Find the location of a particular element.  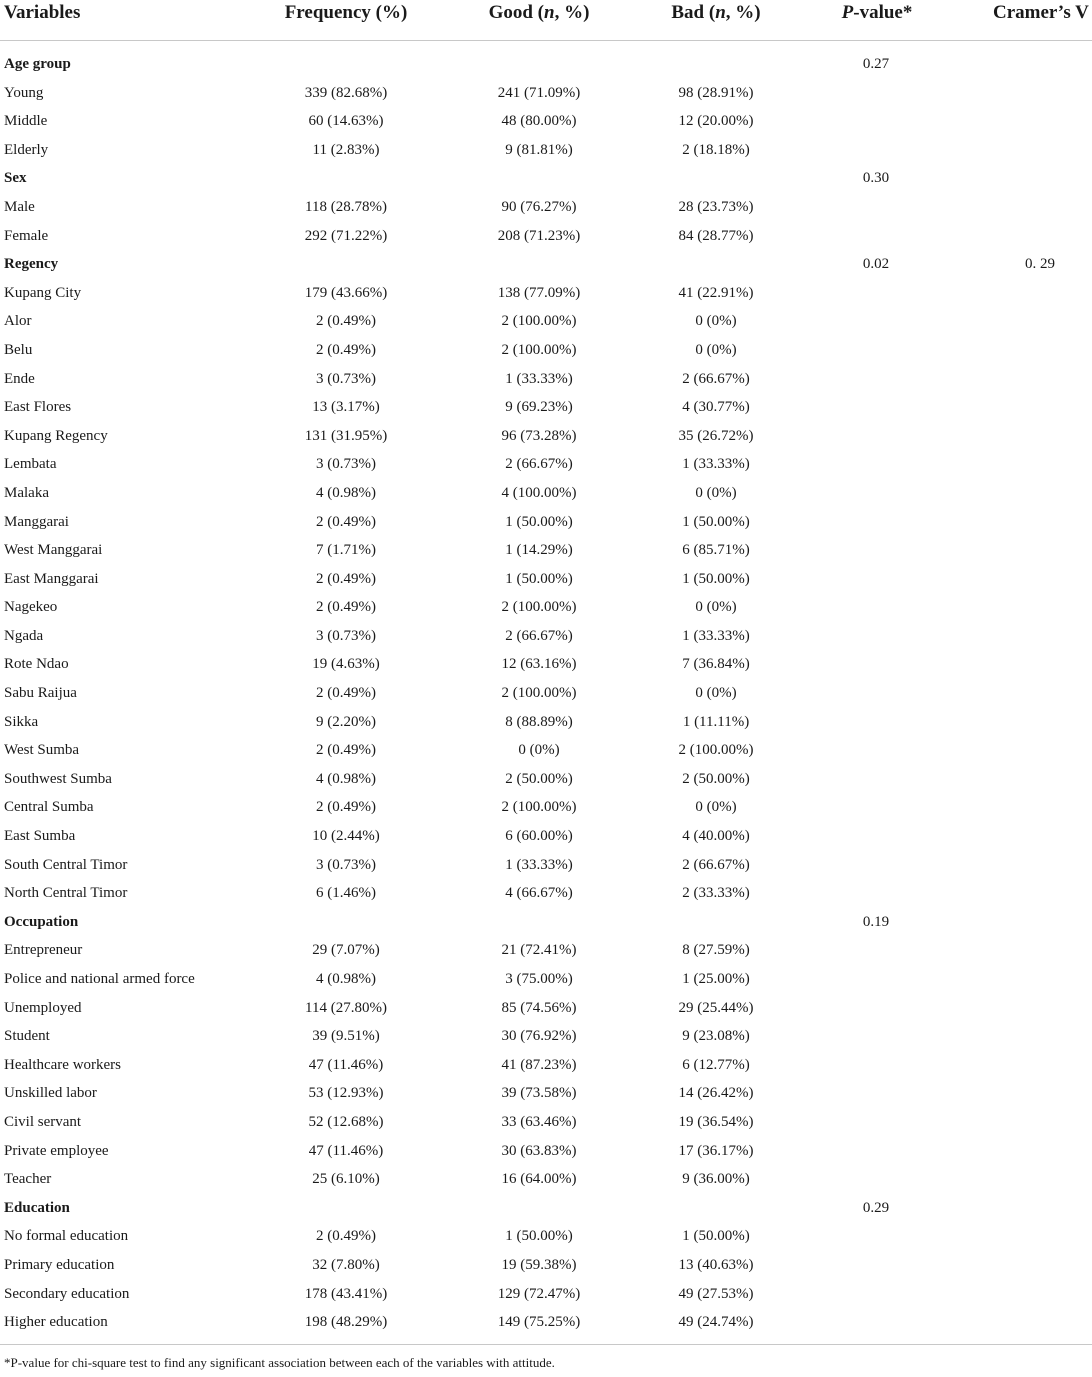

cell-good: 8 (88.89%) is located at coordinates (539, 721).